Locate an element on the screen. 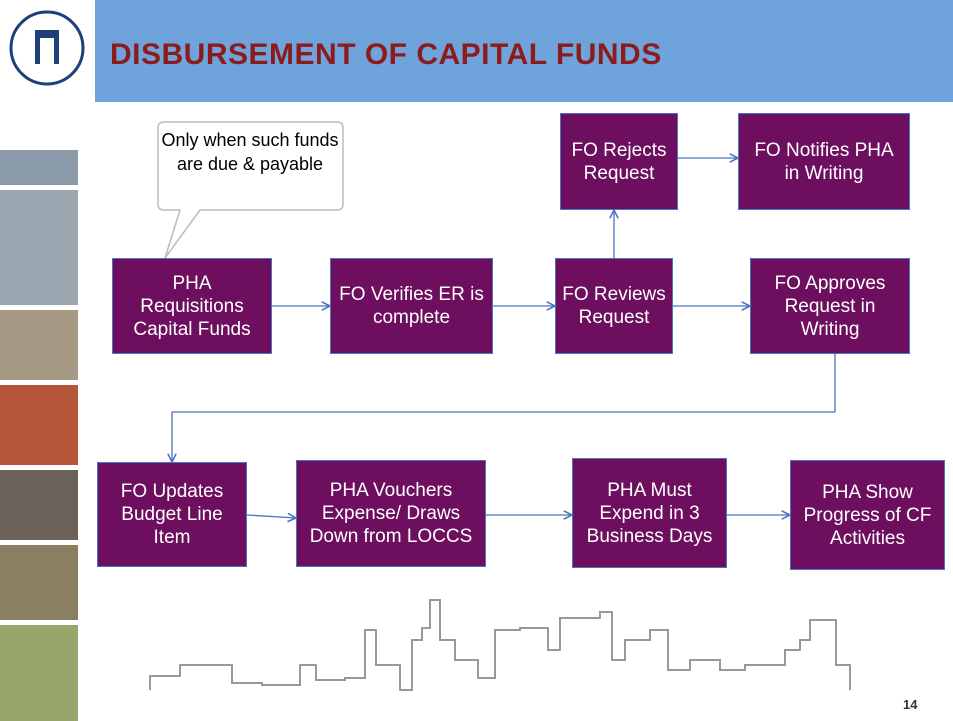  flow-node: FO Updates Budget Line Item is located at coordinates (172, 514).